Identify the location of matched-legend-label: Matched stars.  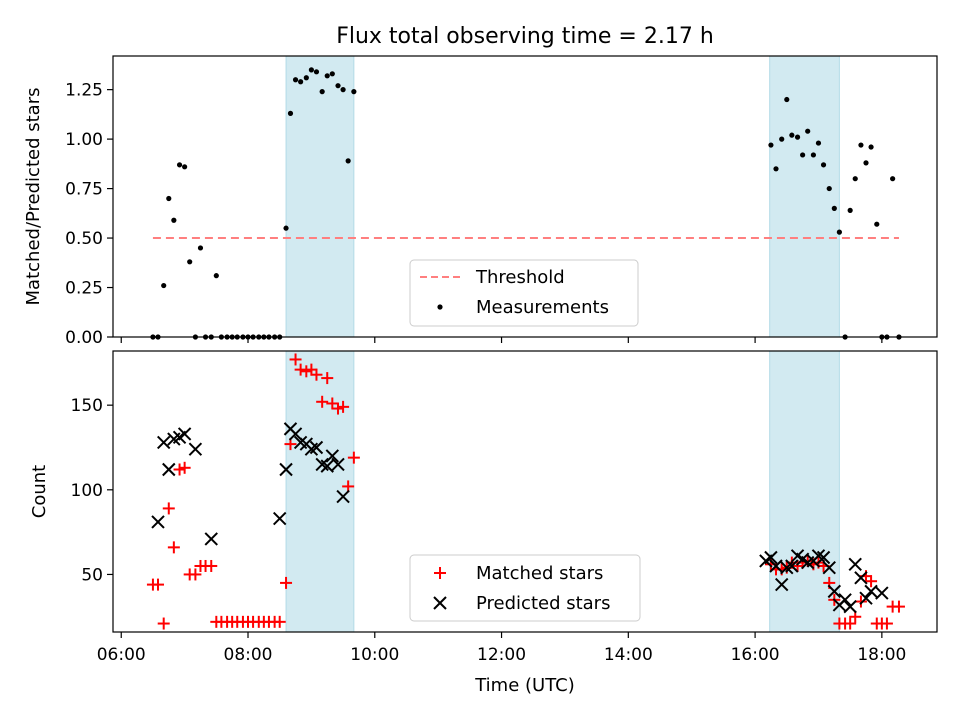
(539, 573).